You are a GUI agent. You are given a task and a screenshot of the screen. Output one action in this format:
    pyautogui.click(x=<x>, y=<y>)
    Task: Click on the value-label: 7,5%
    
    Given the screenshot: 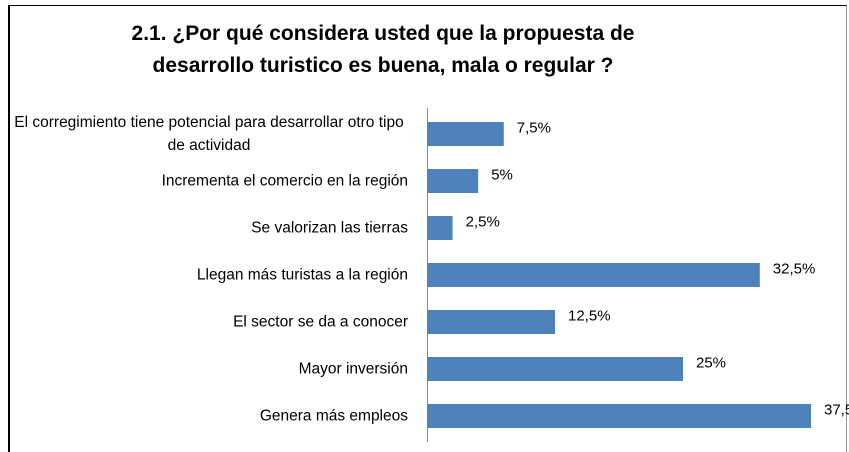 What is the action you would take?
    pyautogui.click(x=533, y=128)
    